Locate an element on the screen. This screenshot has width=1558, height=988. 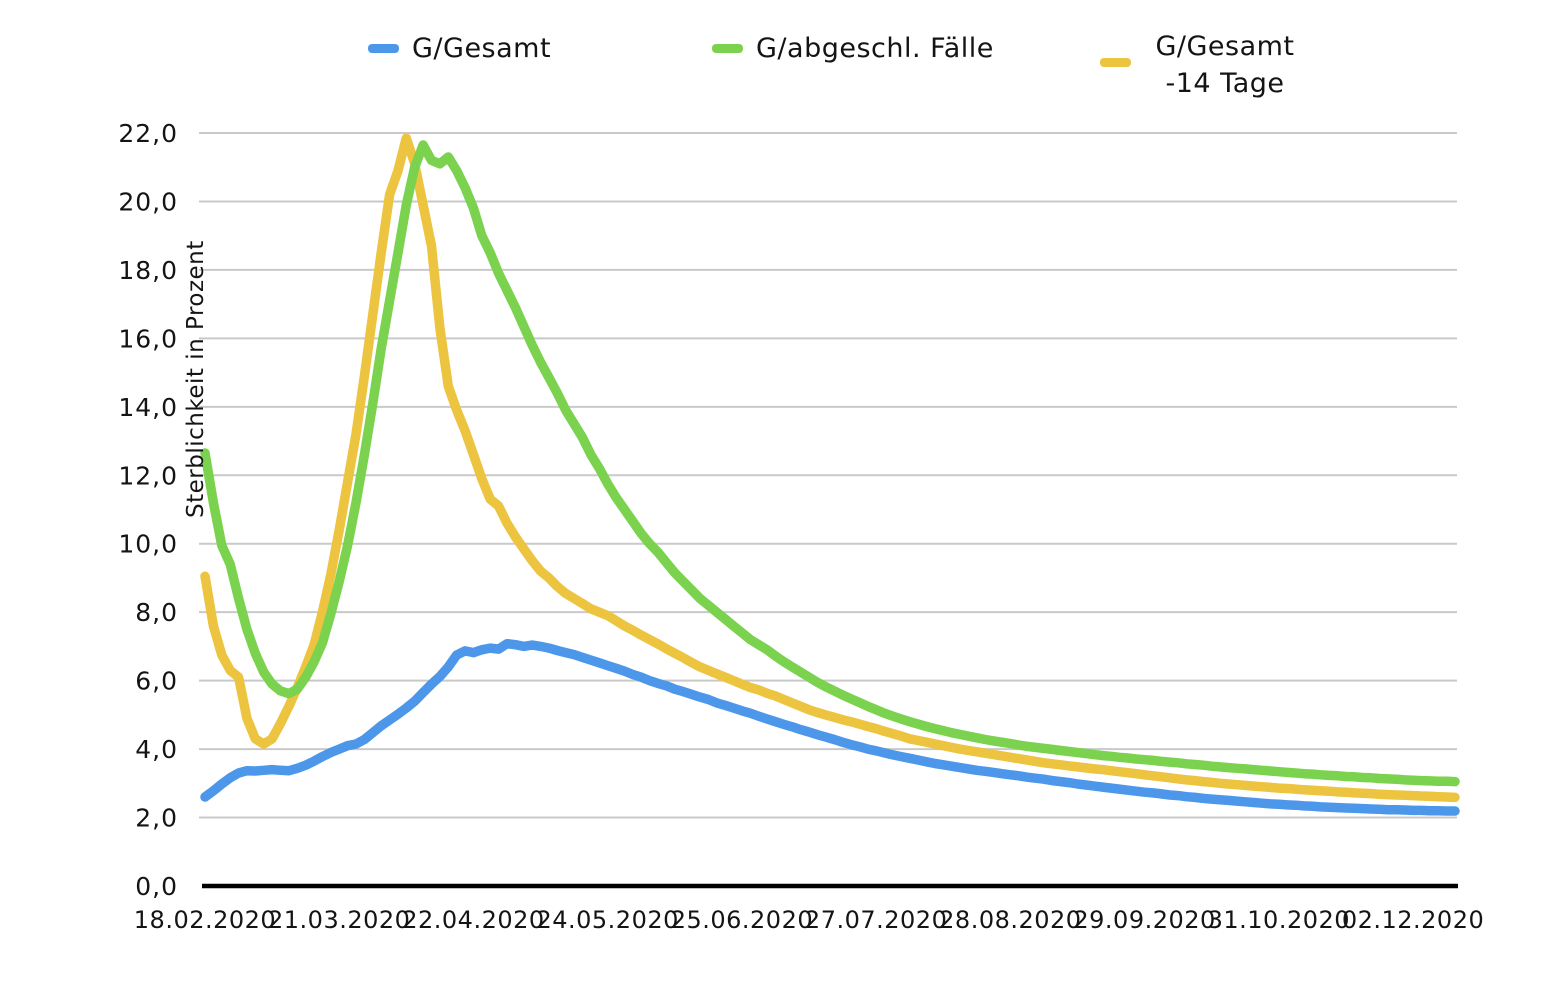
y-tick-label: 16,0 is located at coordinates (148, 338).